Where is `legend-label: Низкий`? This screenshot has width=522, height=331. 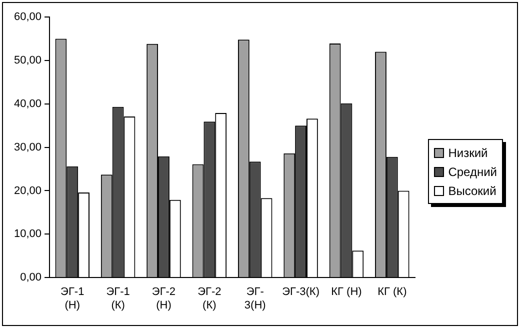
legend-label: Низкий is located at coordinates (468, 153).